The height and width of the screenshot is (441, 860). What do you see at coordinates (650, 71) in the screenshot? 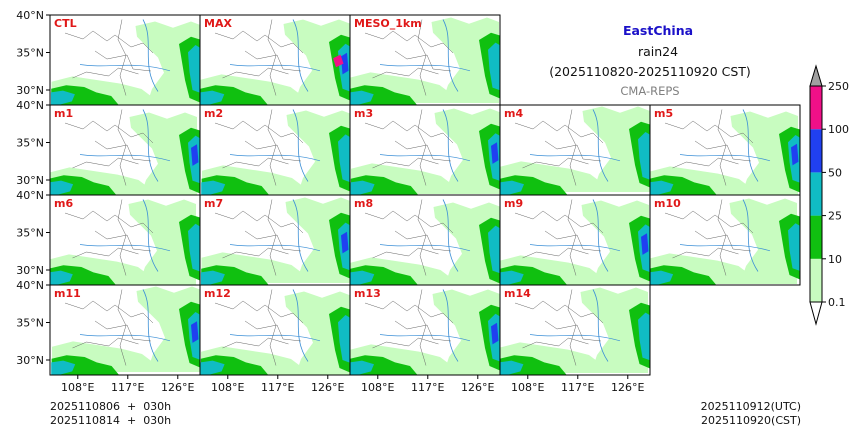
I see `period-title: (2025110820-2025110920 CST)` at bounding box center [650, 71].